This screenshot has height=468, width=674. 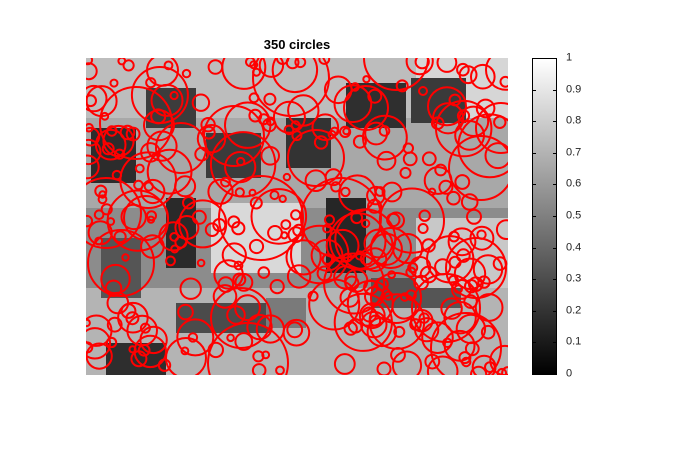 What do you see at coordinates (574, 341) in the screenshot?
I see `colorbar-tick-label: 0.1` at bounding box center [574, 341].